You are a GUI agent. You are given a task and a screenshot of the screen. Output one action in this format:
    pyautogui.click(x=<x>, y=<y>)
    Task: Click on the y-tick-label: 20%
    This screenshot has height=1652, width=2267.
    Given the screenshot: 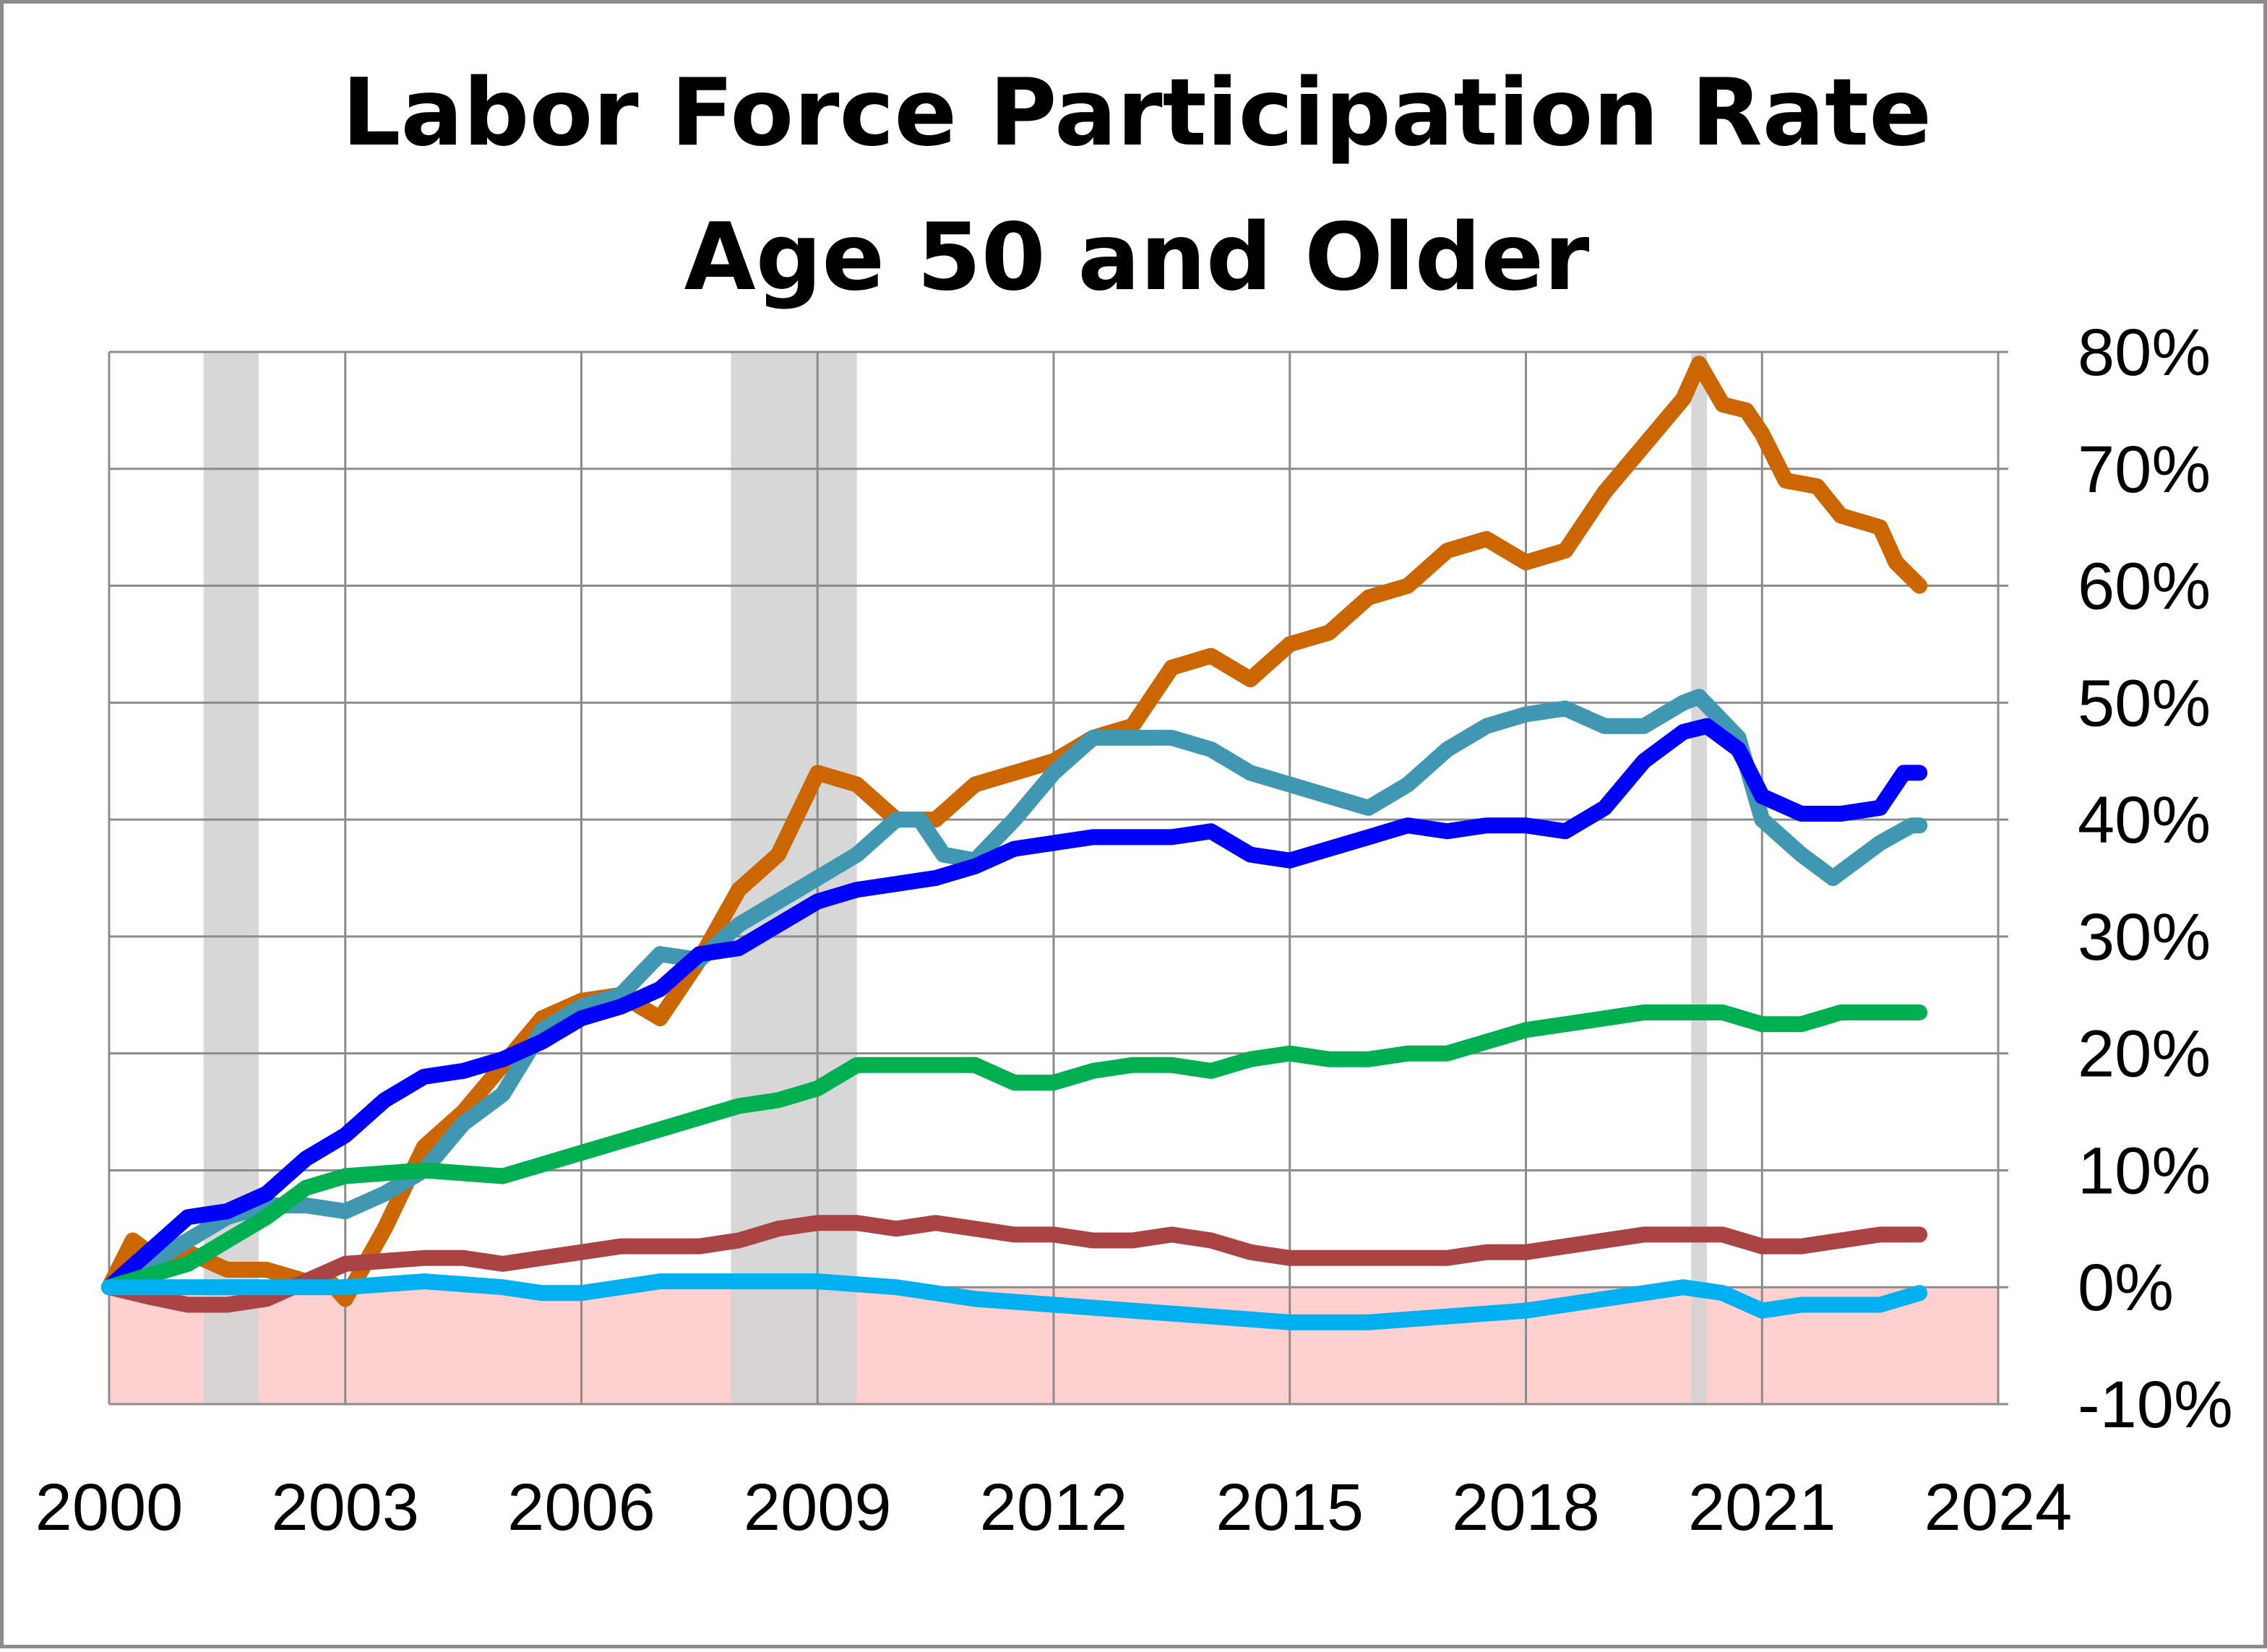 What is the action you would take?
    pyautogui.click(x=2144, y=1054)
    